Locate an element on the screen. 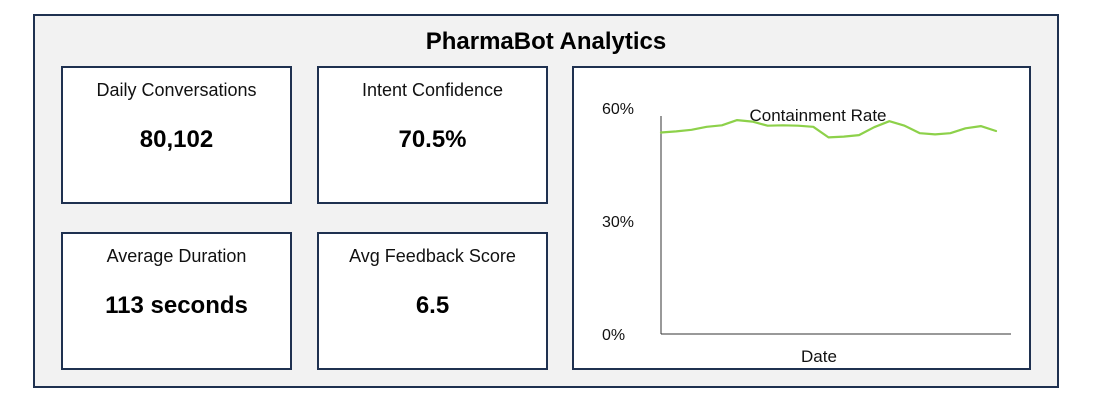 The width and height of the screenshot is (1100, 409). kpi-card-avg-feedback-score: Avg Feedback Score 6.5 is located at coordinates (432, 301).